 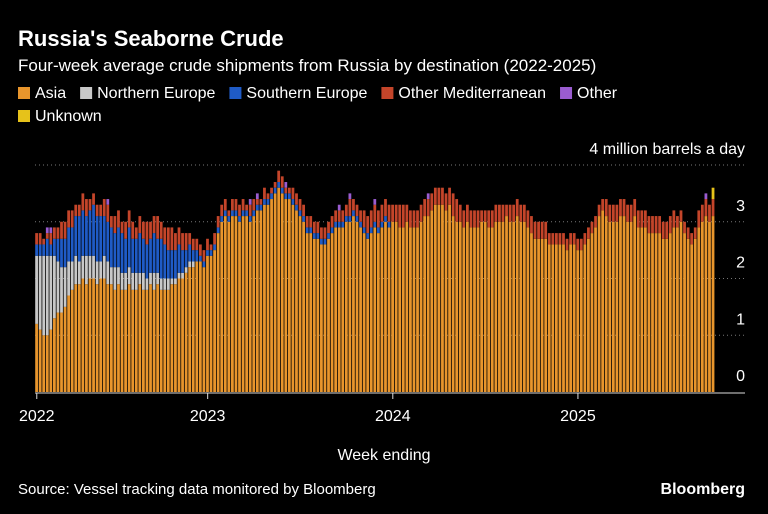 I want to click on legend-label: Southern Europe, so click(x=306, y=93).